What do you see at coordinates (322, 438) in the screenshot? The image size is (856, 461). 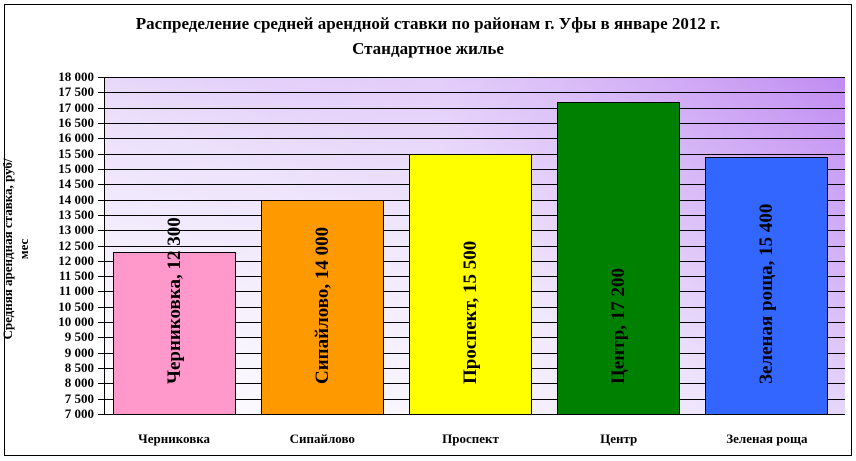 I see `x-tick-label: Сипайлово` at bounding box center [322, 438].